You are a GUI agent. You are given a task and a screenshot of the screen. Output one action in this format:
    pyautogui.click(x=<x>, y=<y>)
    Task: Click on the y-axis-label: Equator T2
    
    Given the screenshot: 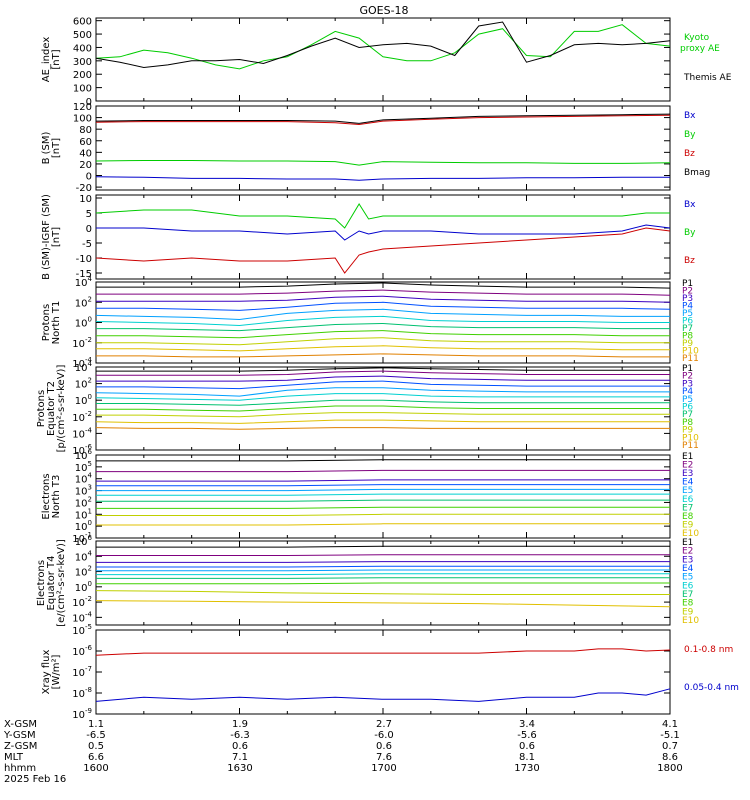 What is the action you would take?
    pyautogui.click(x=51, y=408)
    